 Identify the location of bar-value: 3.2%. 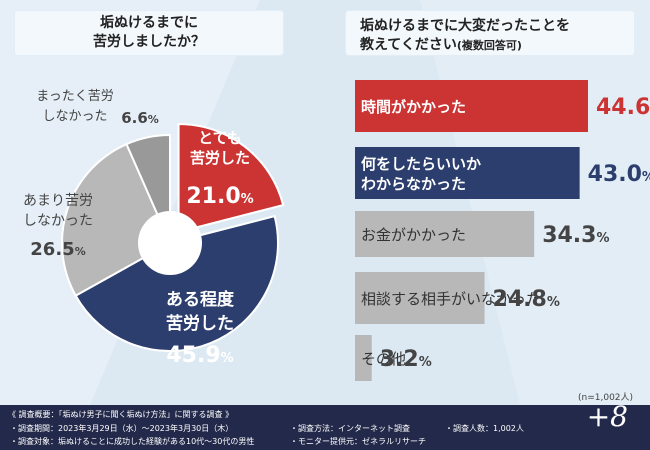
(406, 359).